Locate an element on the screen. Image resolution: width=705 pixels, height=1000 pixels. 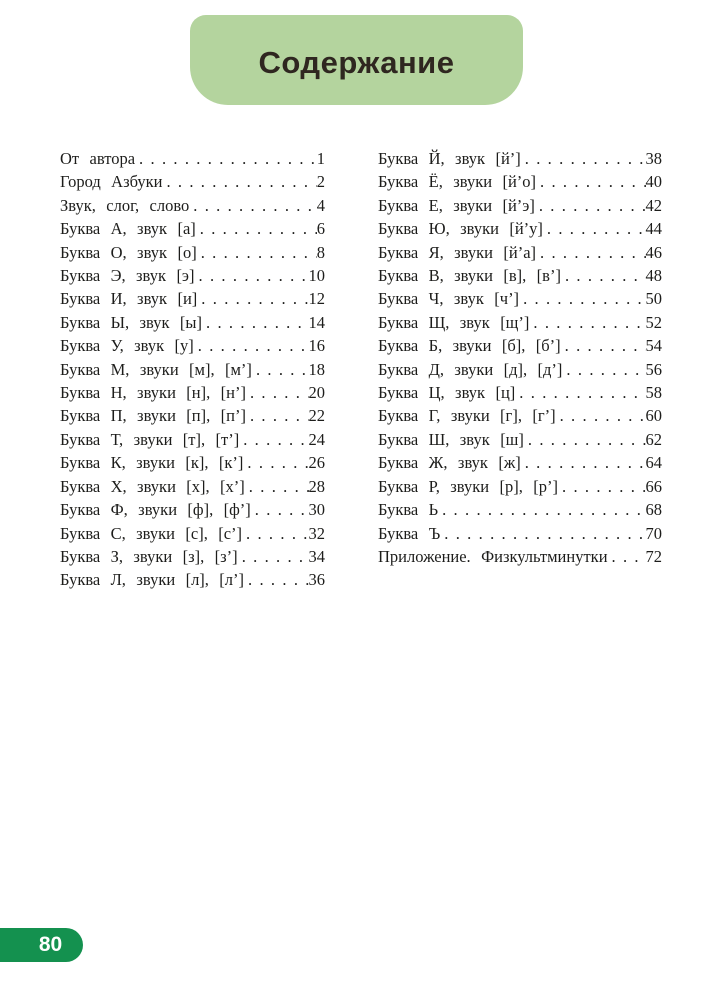
toc-entry: Буква Р, звуки [р], [р’] 66 is located at coordinates (520, 486).